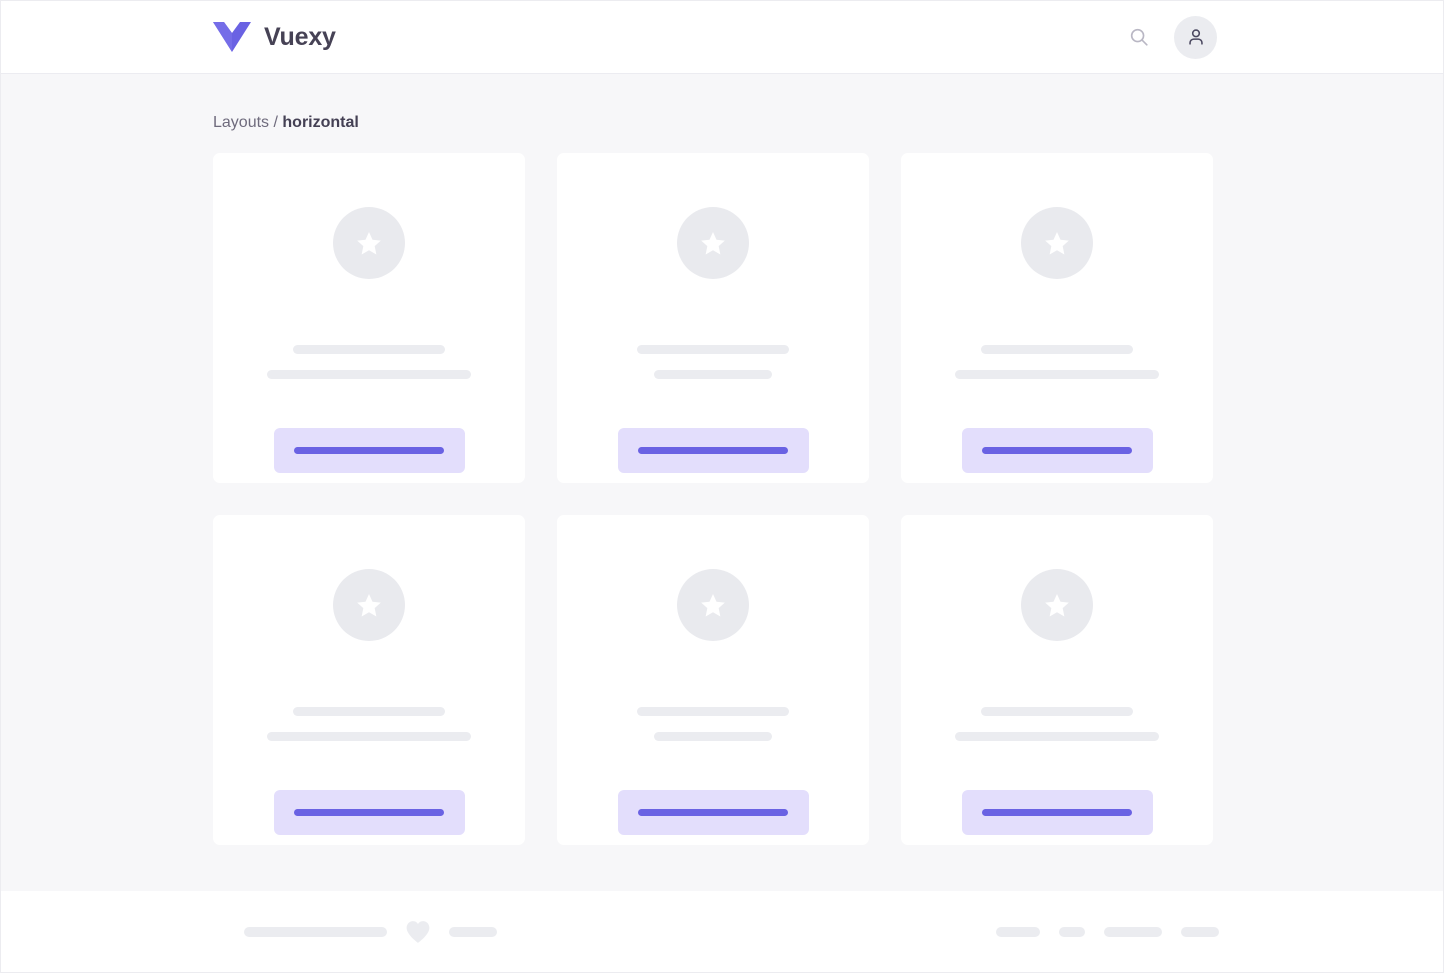 The image size is (1444, 973). Describe the element at coordinates (320, 122) in the screenshot. I see `breadcrumb-current: horizontal` at that location.